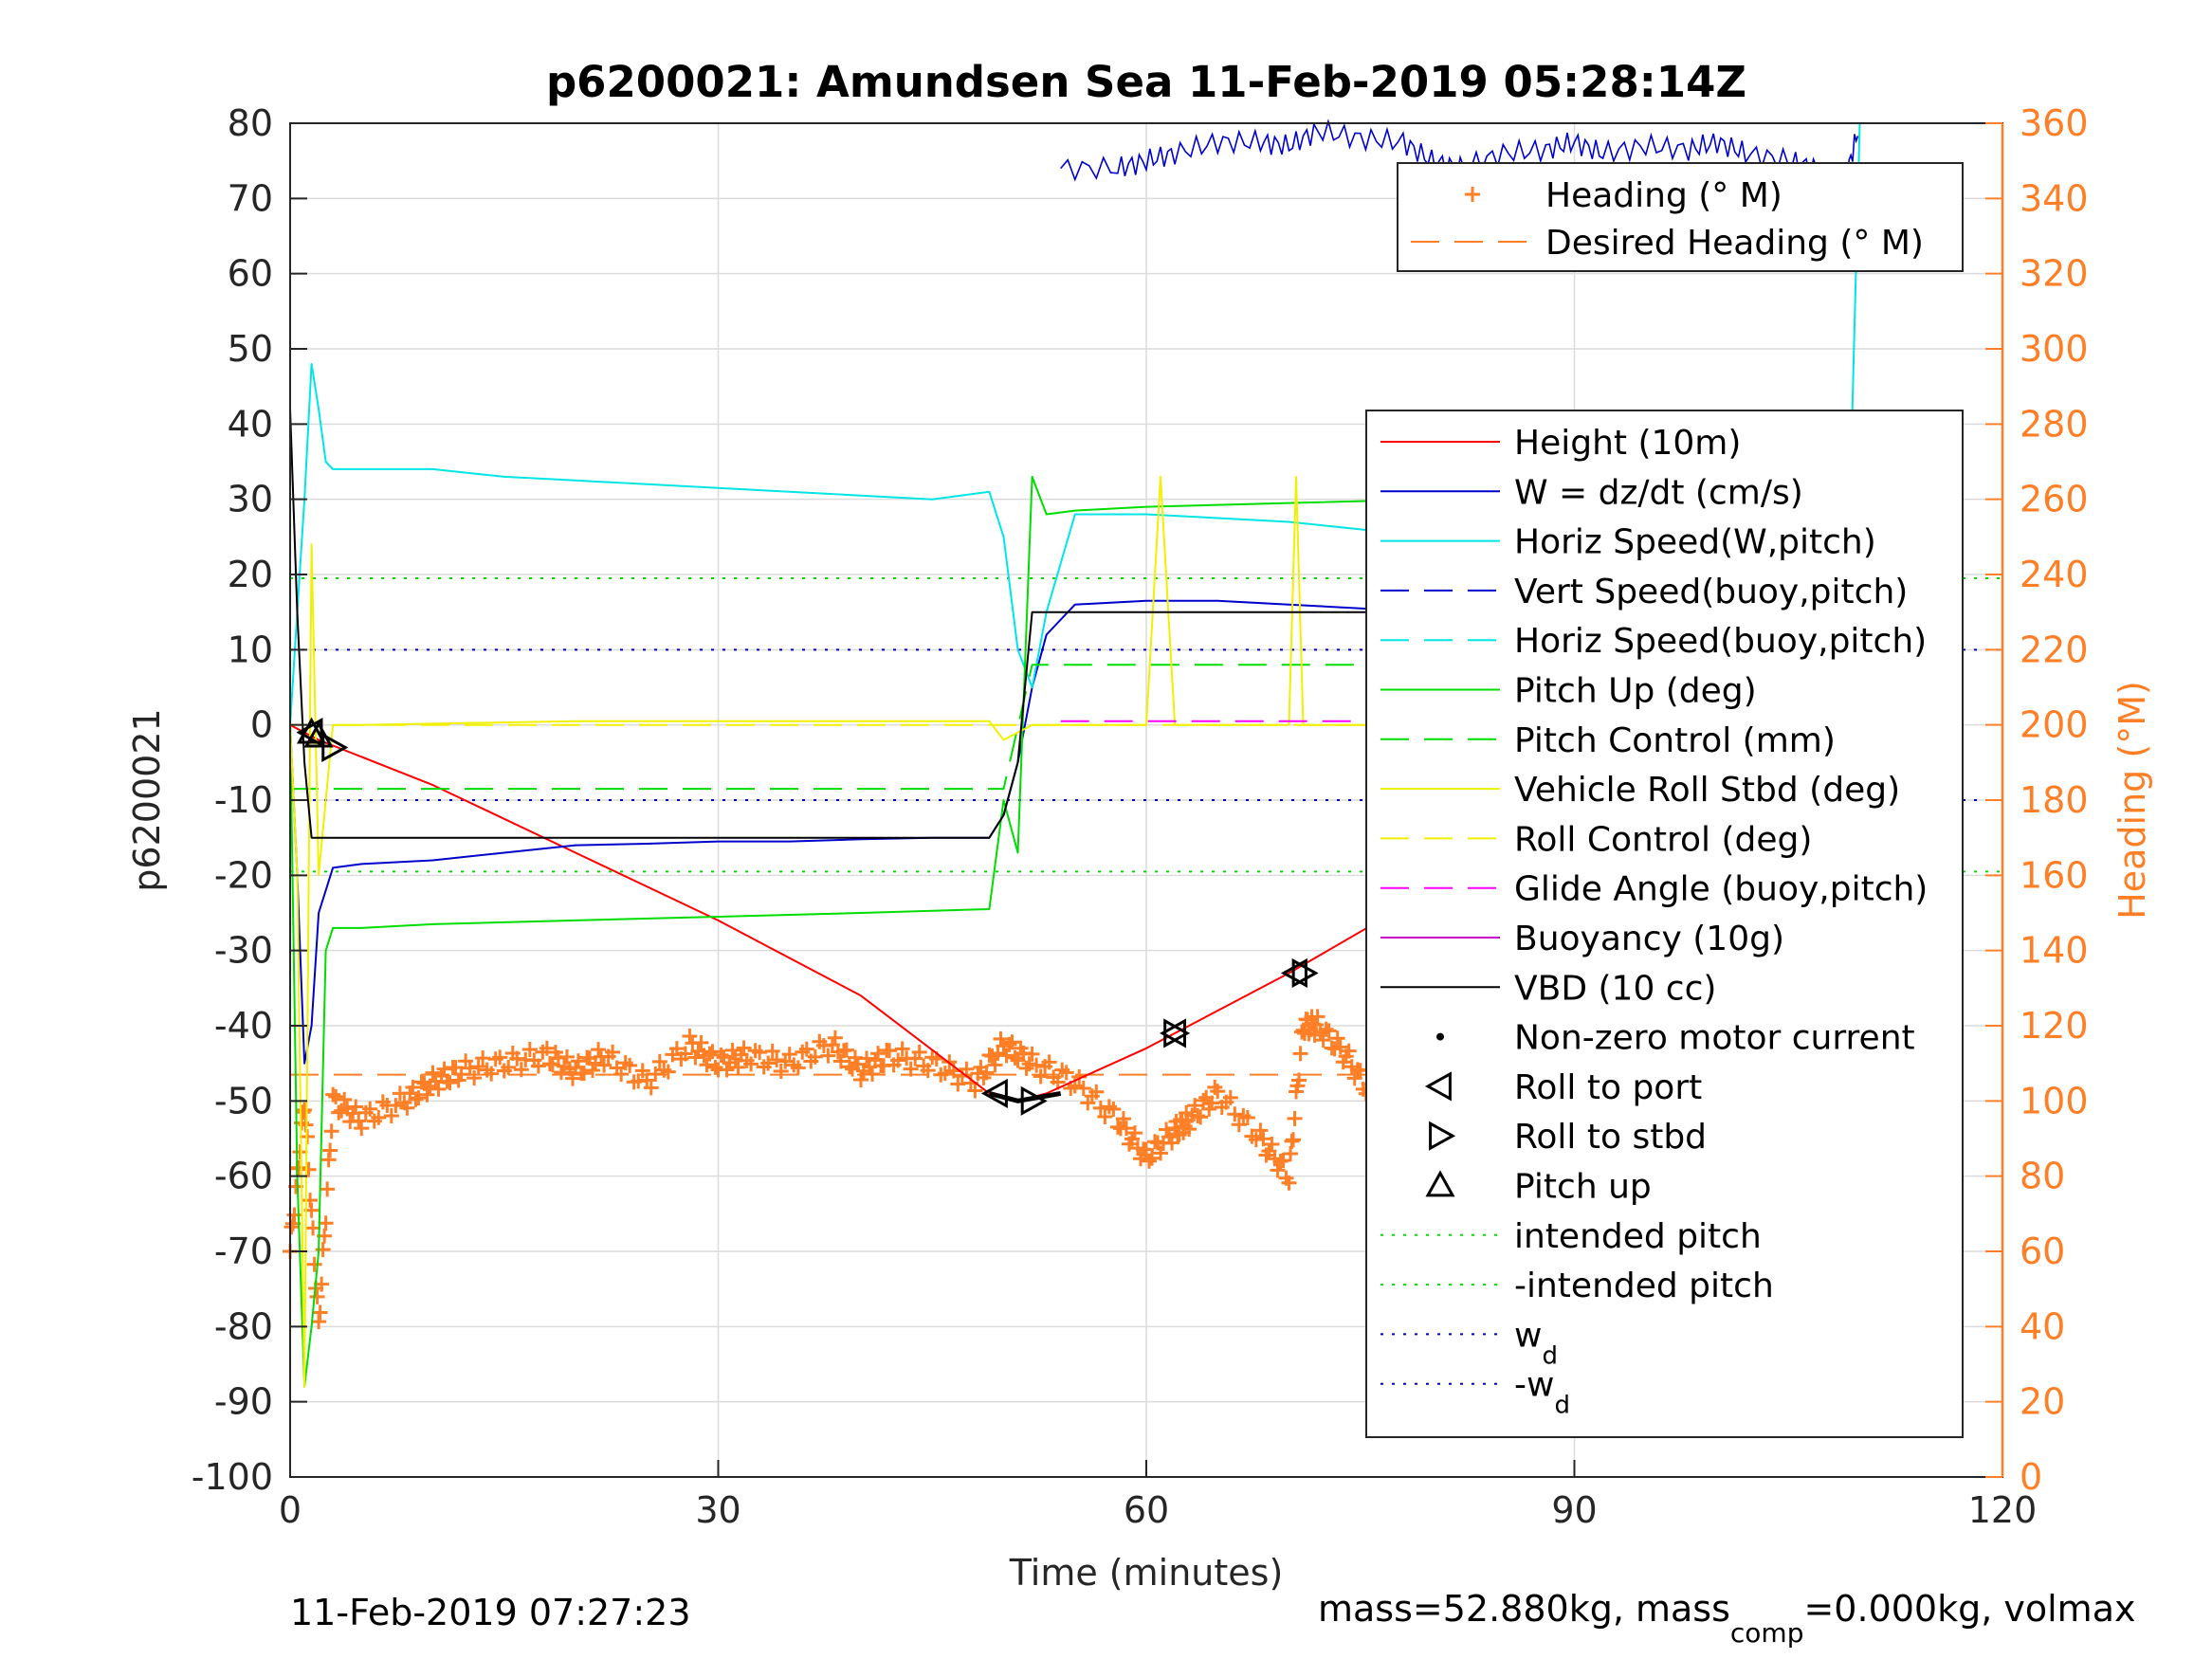 The image size is (2212, 1659). Describe the element at coordinates (243, 951) in the screenshot. I see `y-tick-label: -30` at that location.